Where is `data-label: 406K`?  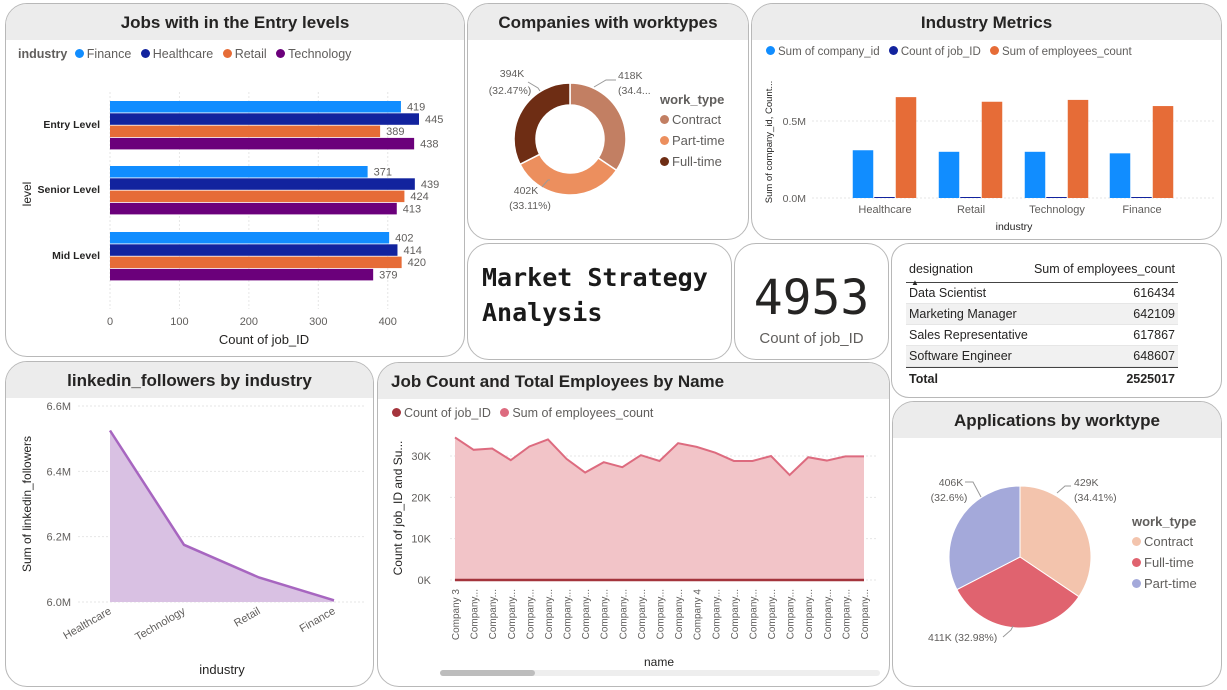 data-label: 406K is located at coordinates (951, 483).